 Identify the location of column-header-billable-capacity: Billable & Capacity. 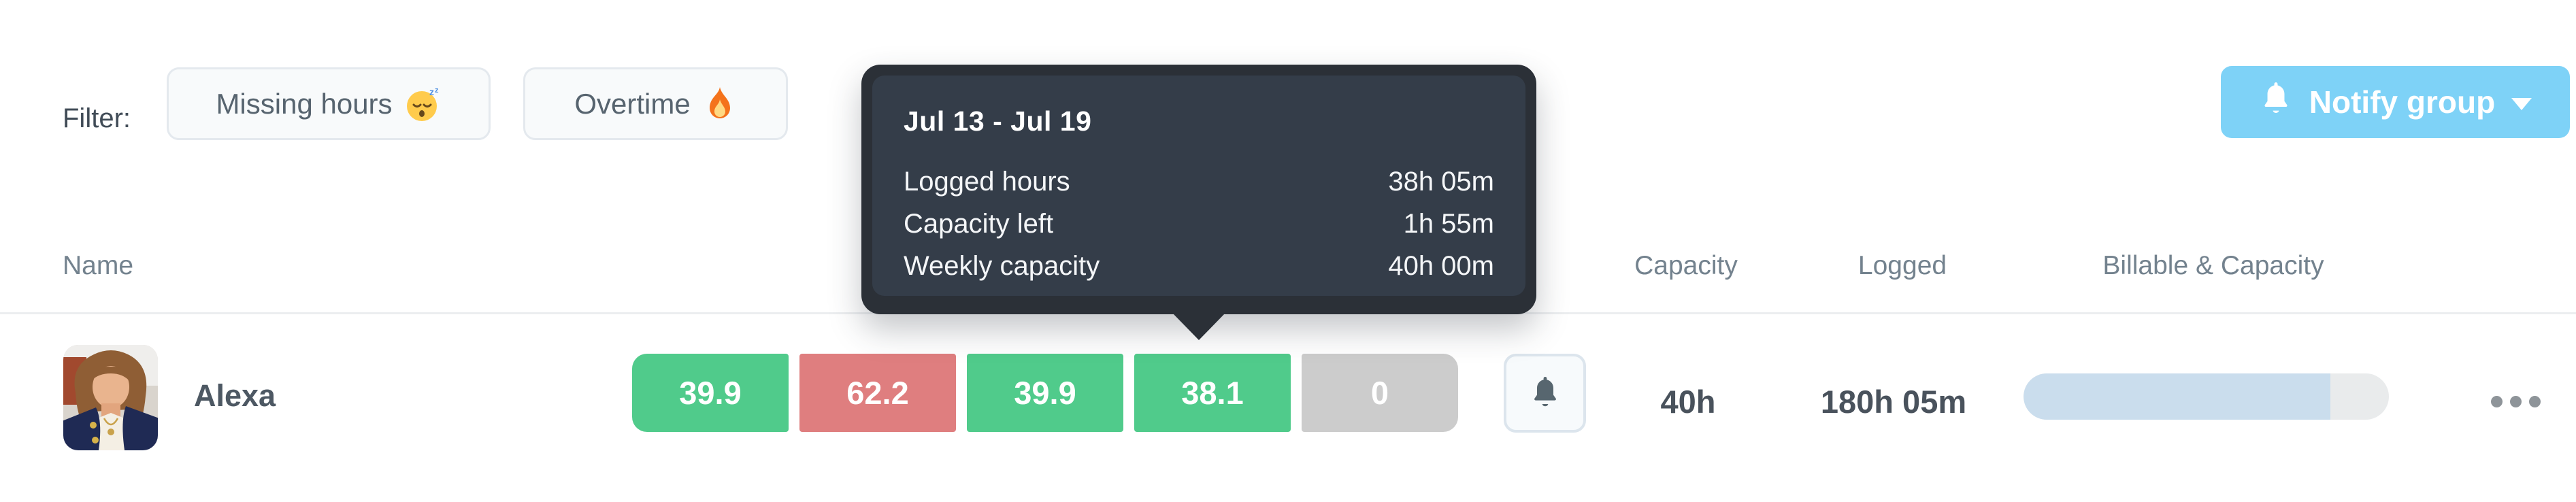
(2213, 265).